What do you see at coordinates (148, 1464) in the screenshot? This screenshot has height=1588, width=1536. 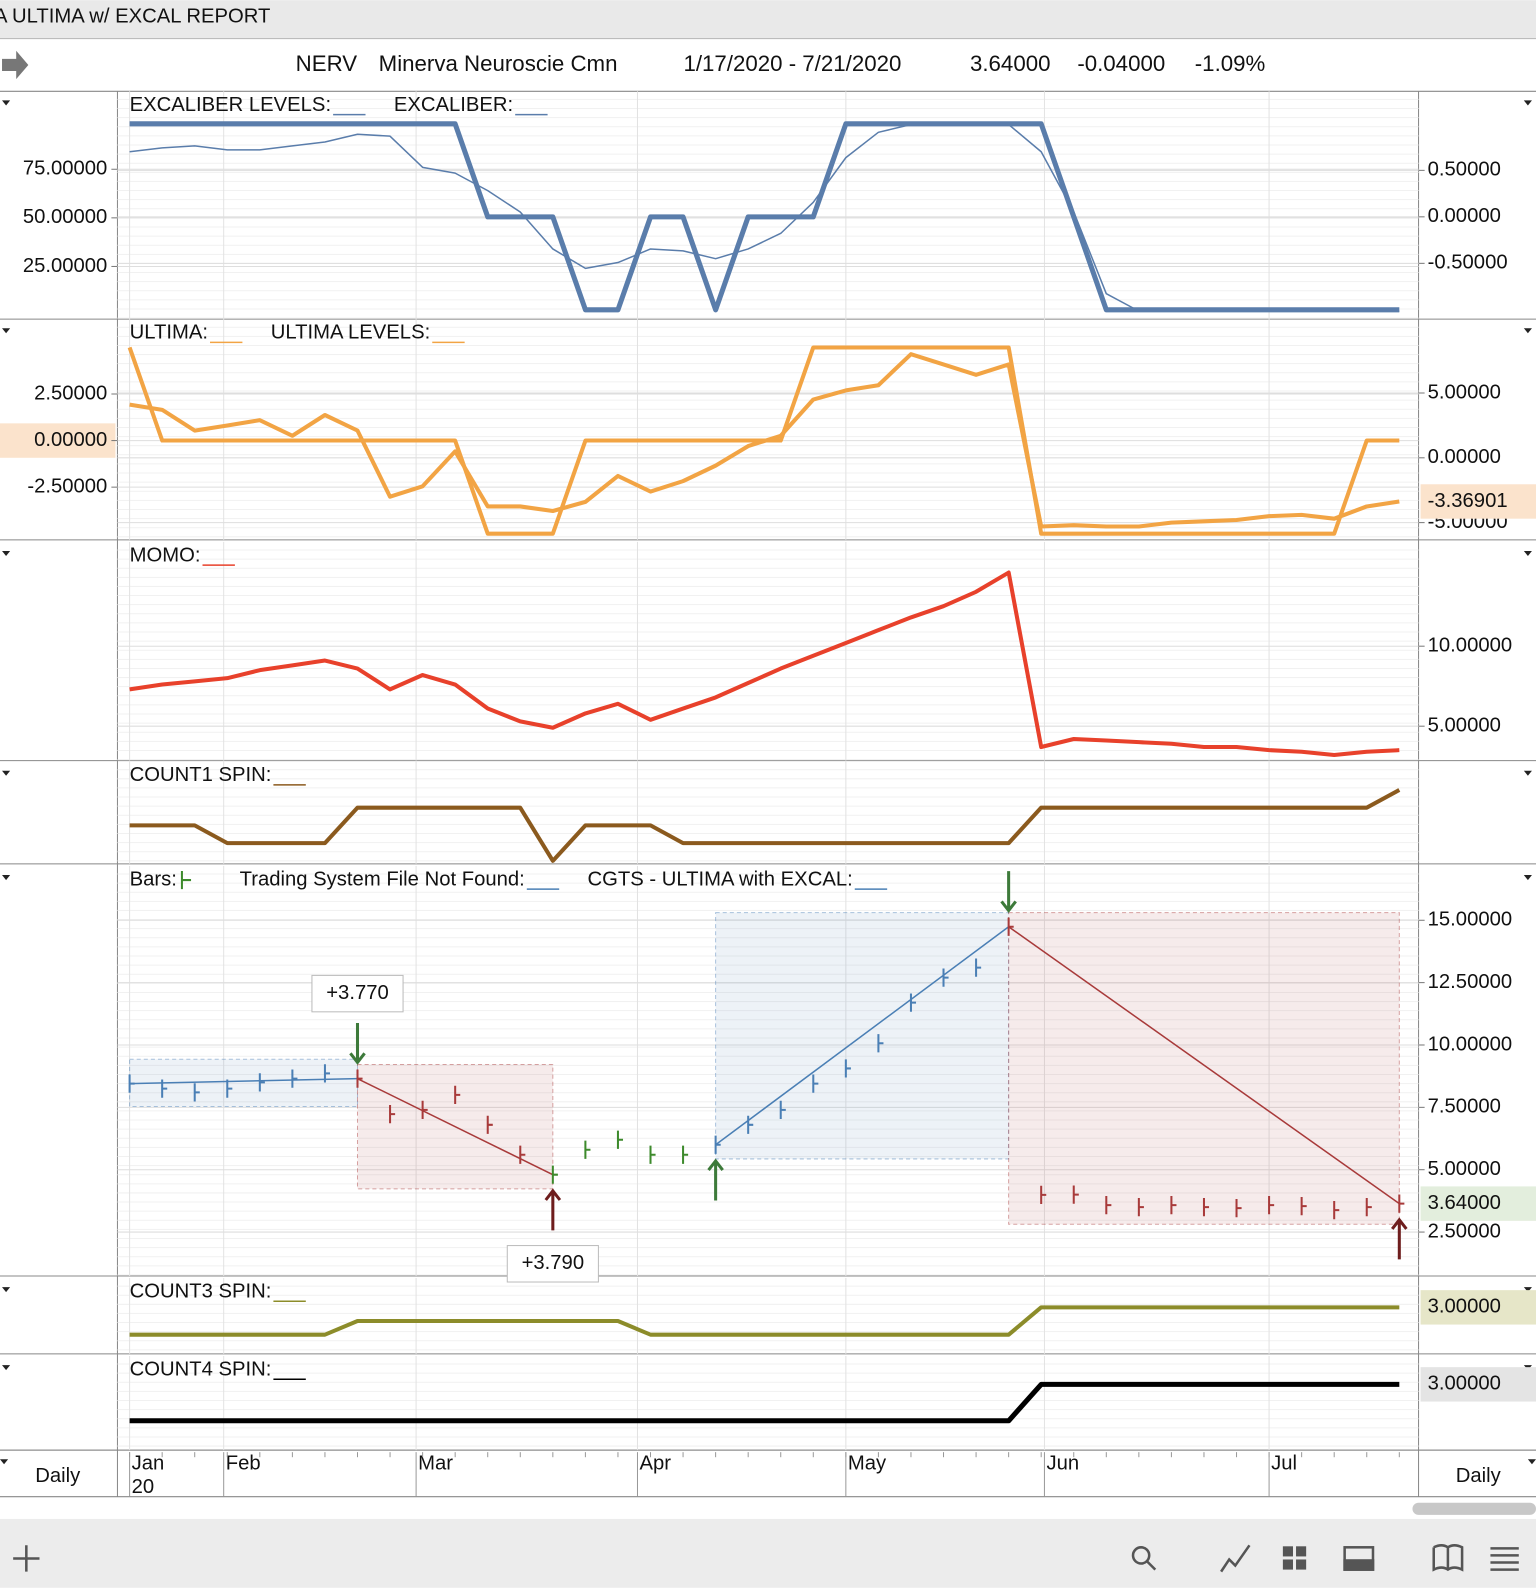 I see `x-tick-label: Jan` at bounding box center [148, 1464].